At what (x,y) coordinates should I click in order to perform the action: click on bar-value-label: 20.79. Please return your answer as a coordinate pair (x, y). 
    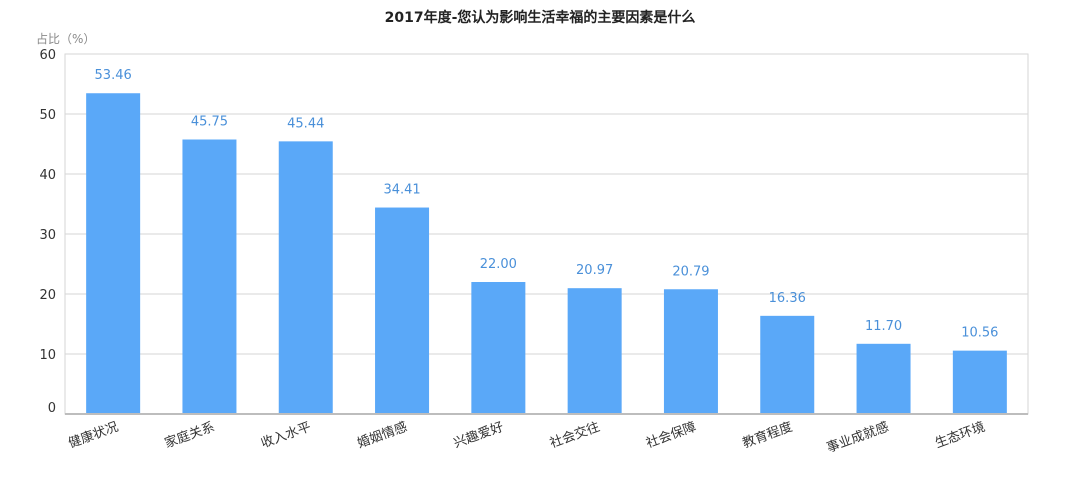
    Looking at the image, I should click on (690, 271).